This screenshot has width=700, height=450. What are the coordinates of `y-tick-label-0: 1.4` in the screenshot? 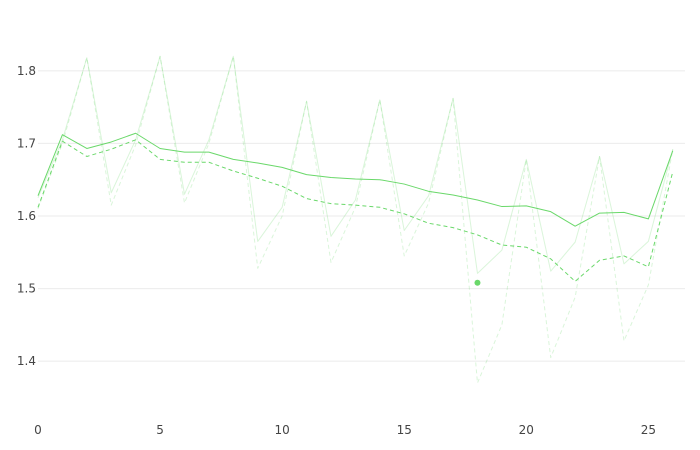 It's located at (26, 361).